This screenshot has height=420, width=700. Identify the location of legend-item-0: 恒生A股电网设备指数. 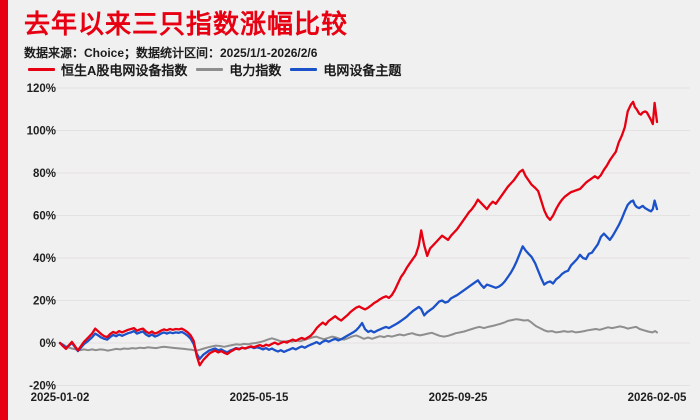
(107, 69).